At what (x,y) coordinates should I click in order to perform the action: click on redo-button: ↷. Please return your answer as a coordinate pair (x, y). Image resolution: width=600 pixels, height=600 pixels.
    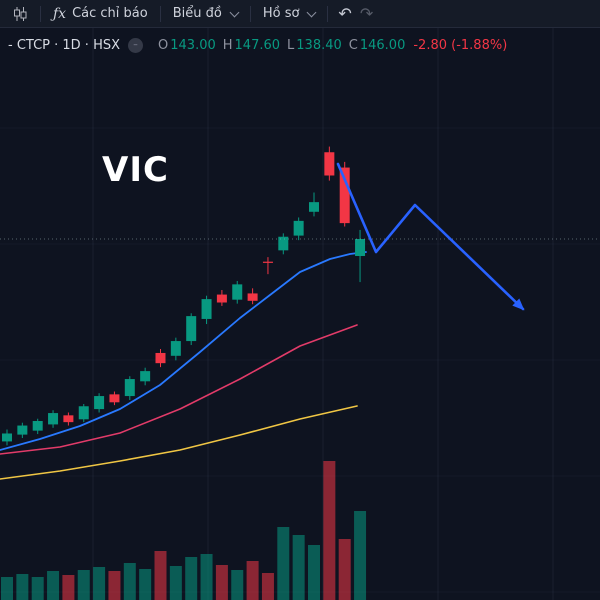
    Looking at the image, I should click on (366, 13).